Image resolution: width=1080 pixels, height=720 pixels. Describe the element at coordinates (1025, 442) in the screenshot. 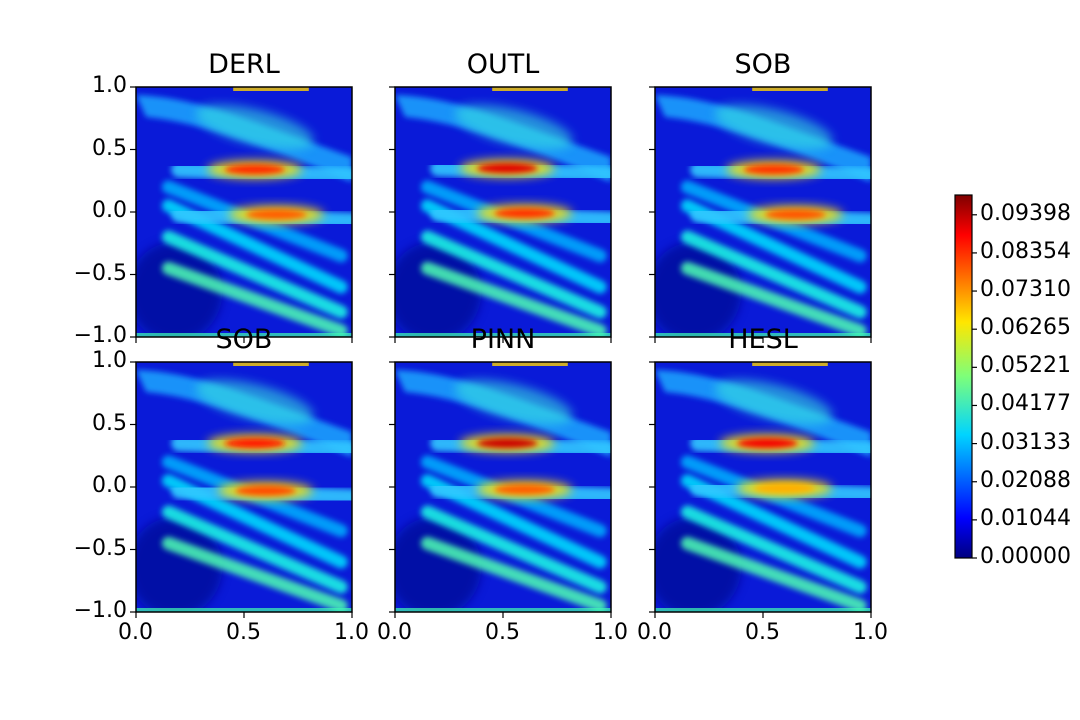

I see `colorbar-tick-label: 0.03133` at that location.